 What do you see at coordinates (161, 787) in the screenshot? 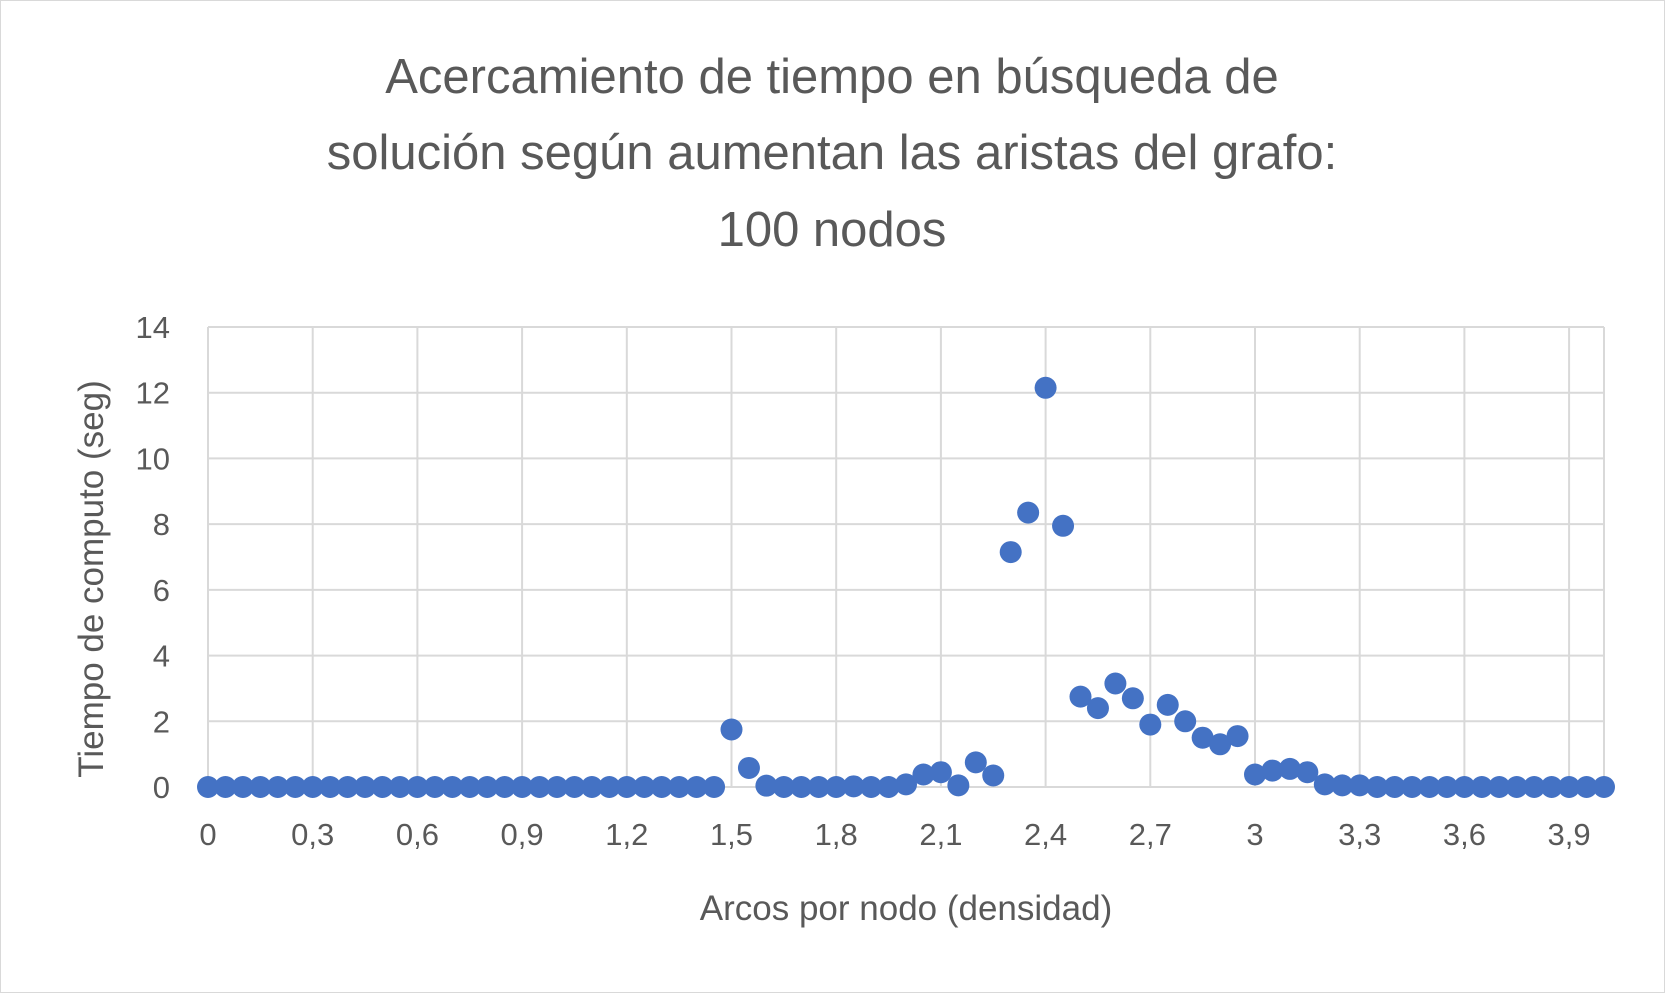
I see `y-tick-label: 0` at bounding box center [161, 787].